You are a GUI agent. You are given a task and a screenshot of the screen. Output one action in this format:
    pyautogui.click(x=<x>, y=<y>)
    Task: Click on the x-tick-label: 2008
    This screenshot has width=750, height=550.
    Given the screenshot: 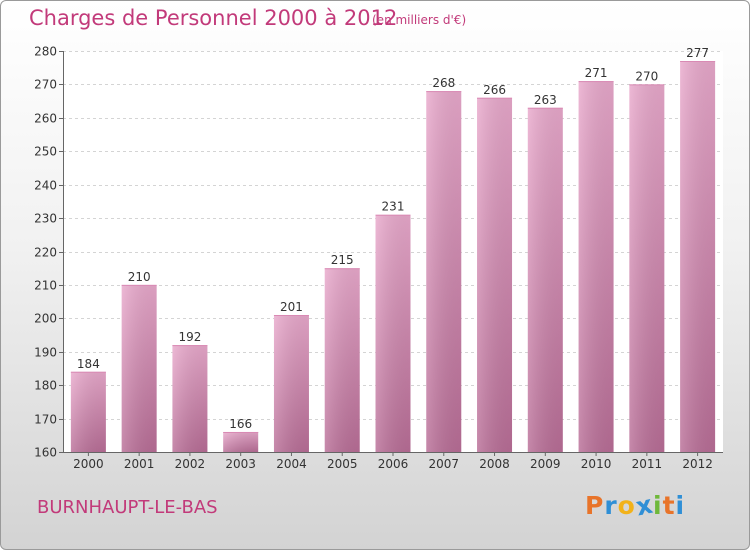 What is the action you would take?
    pyautogui.click(x=494, y=464)
    